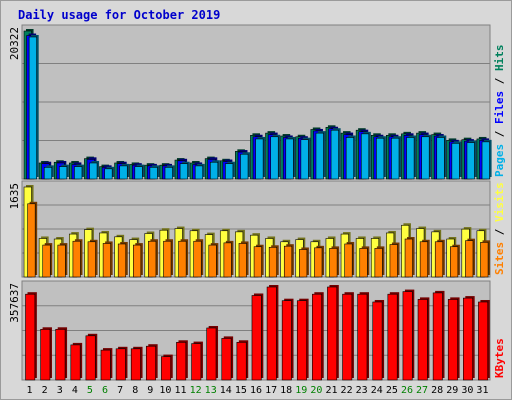  I want to click on x-tick-label: 3, so click(60, 390).